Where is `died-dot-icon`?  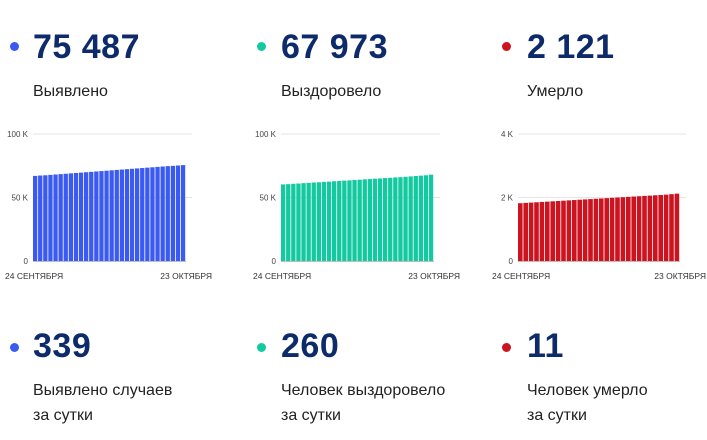 died-dot-icon is located at coordinates (506, 46).